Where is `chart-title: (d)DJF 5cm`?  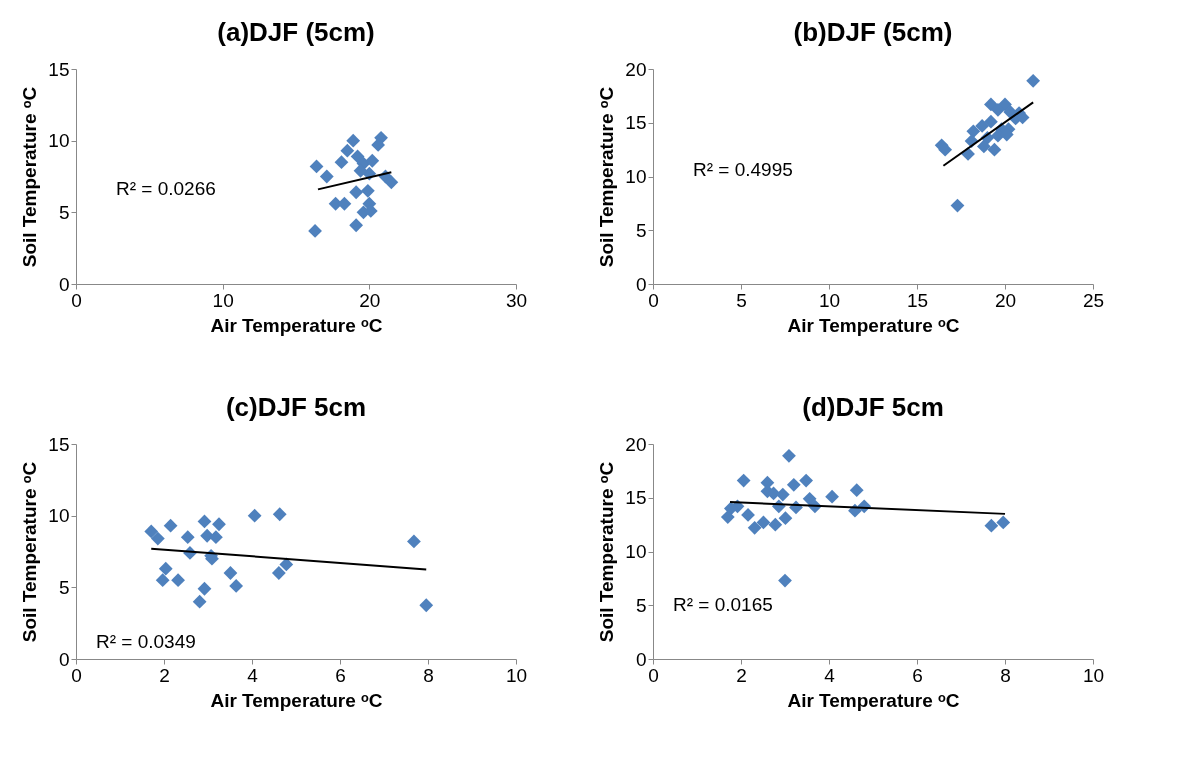 chart-title: (d)DJF 5cm is located at coordinates (873, 407).